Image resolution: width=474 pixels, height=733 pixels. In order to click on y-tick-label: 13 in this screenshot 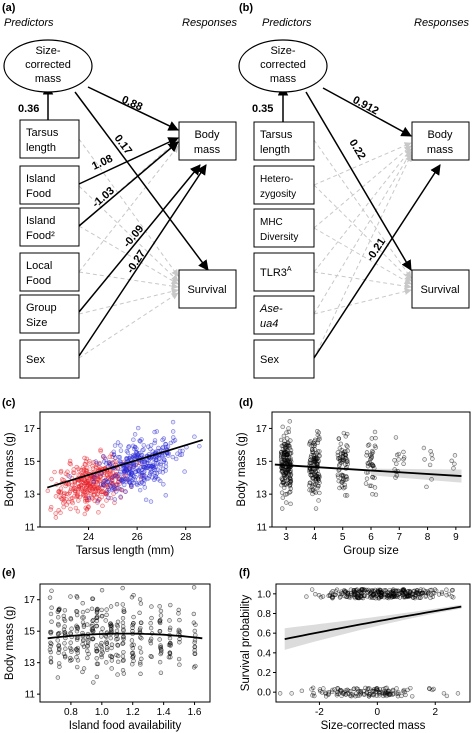, I will do `click(30, 663)`.